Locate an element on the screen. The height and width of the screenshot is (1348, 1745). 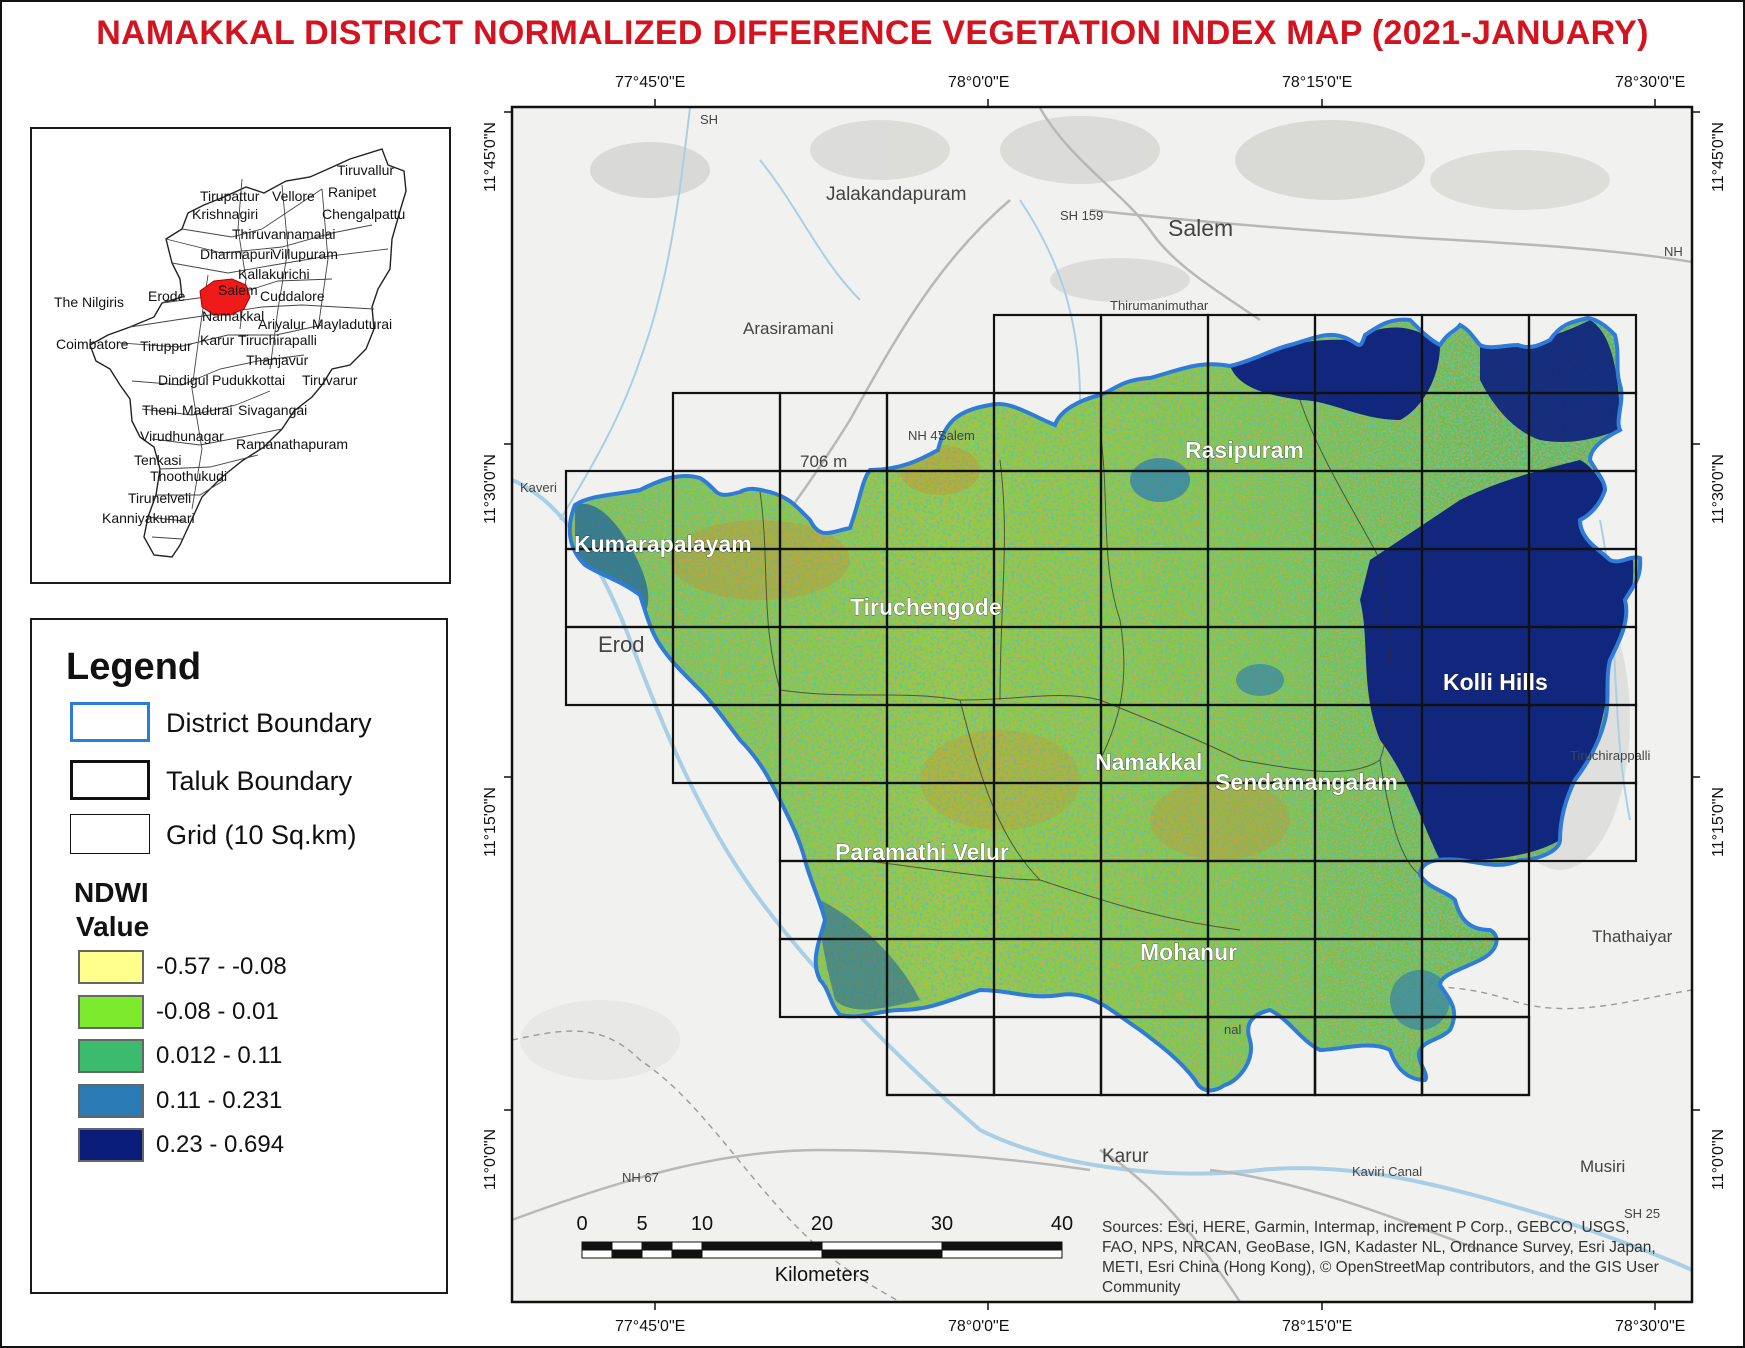
inset-label: Madurai is located at coordinates (207, 410).